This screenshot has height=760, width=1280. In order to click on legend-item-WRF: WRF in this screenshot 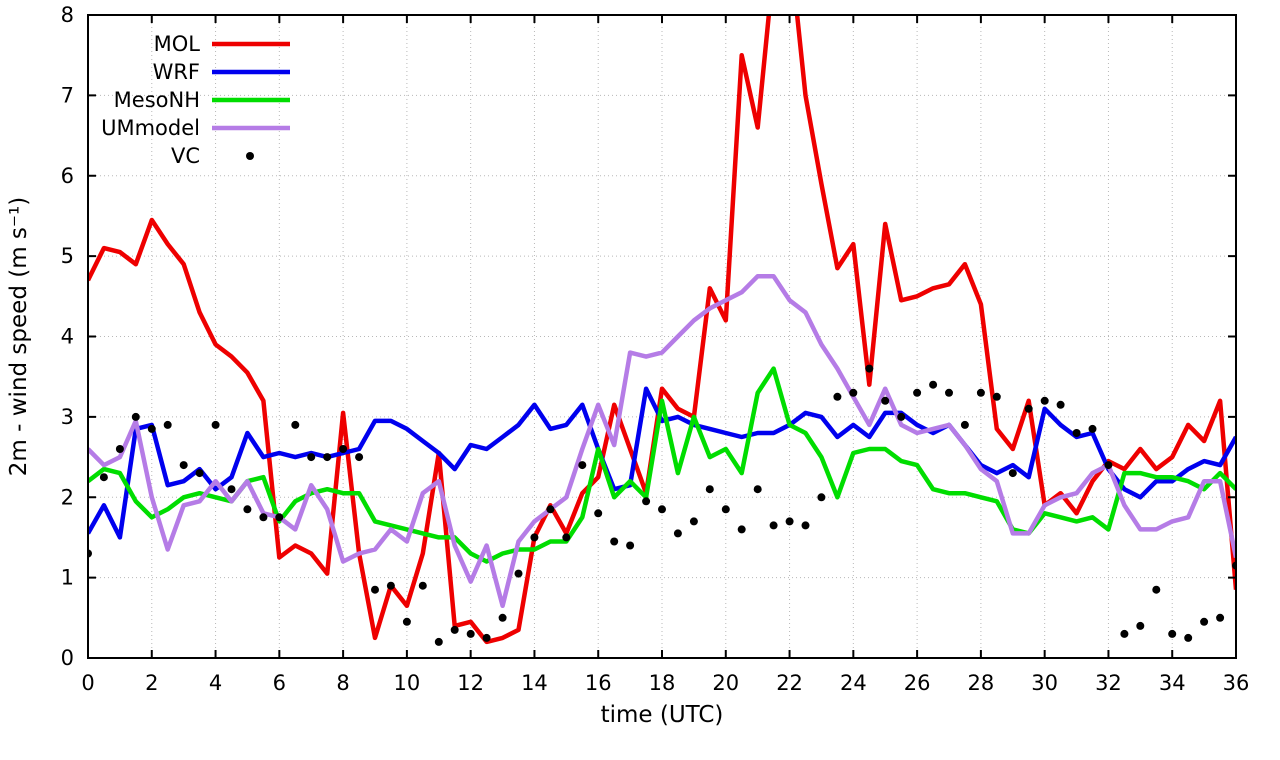, I will do `click(221, 72)`.